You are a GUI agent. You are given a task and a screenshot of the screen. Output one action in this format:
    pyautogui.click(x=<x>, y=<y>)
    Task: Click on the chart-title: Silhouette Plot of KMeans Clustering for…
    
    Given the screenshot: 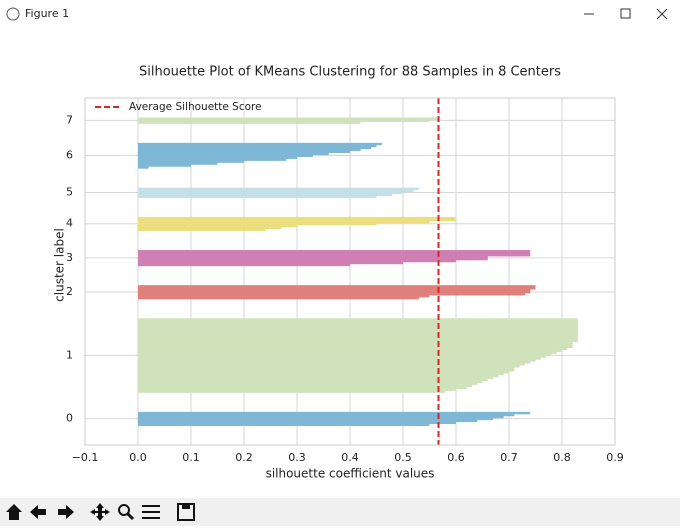 What is the action you would take?
    pyautogui.click(x=350, y=72)
    